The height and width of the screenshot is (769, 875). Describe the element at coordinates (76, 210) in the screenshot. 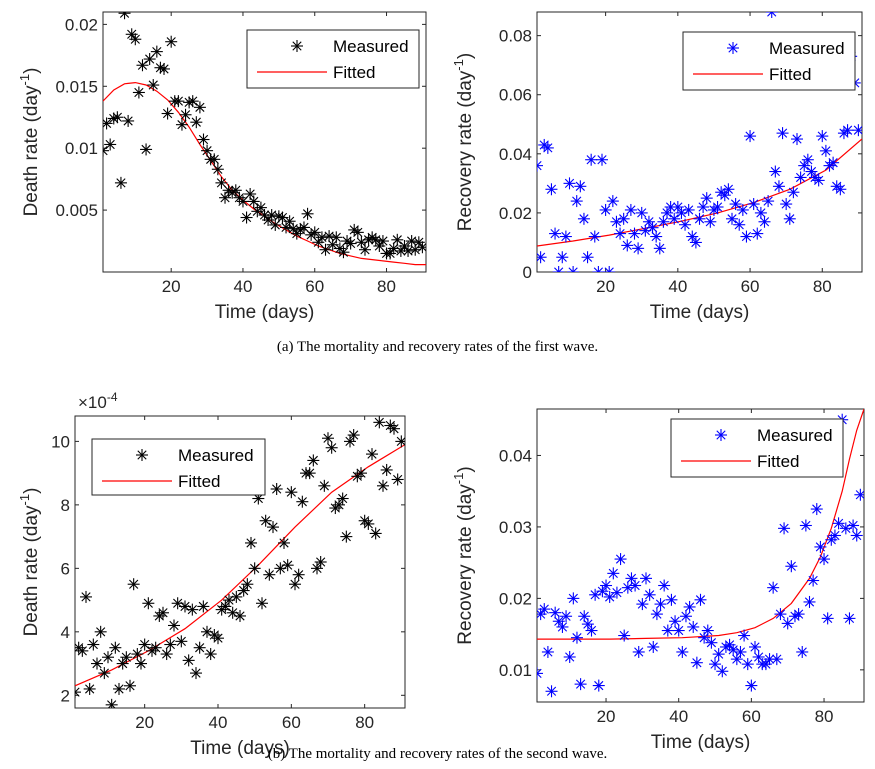

I see `y-tick-label: 0.005` at that location.